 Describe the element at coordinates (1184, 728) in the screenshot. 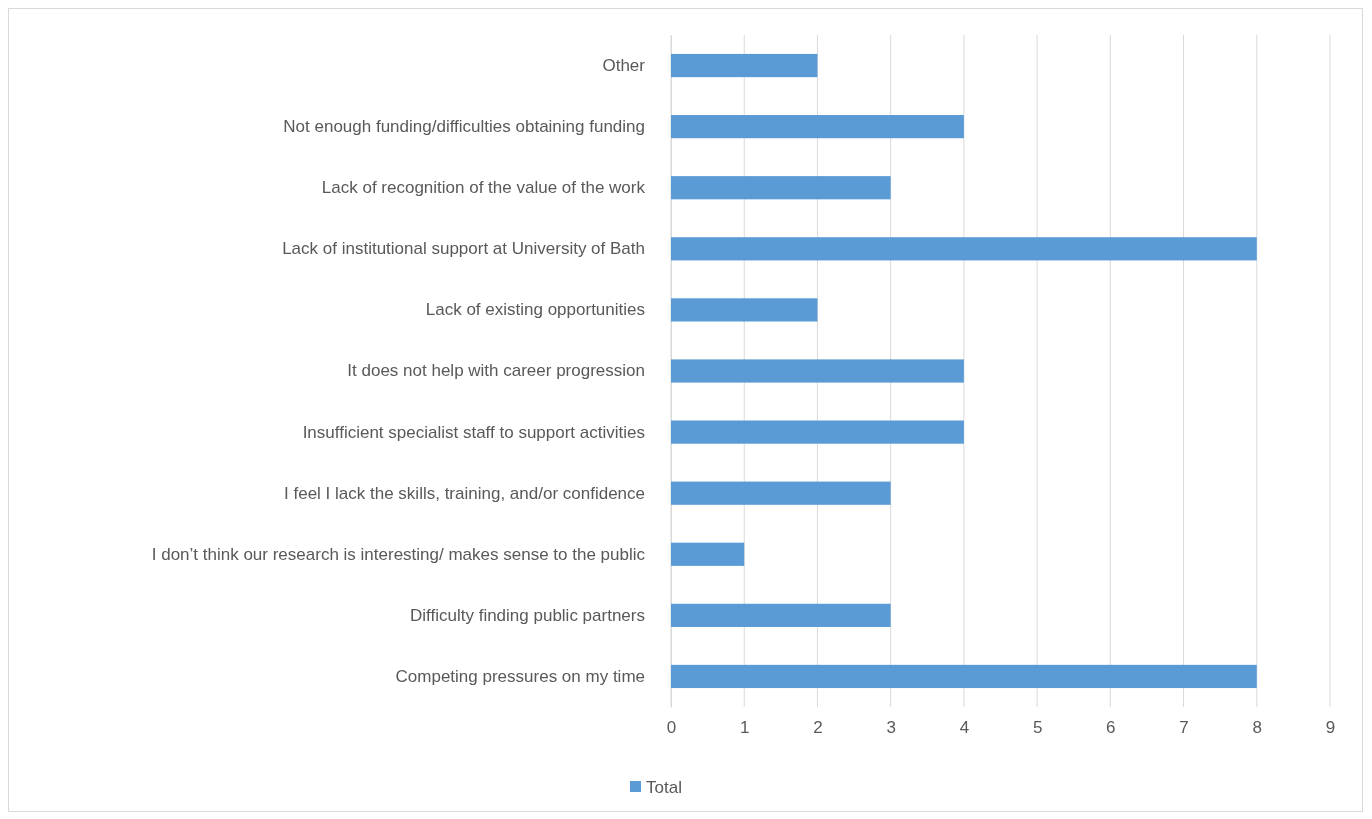

I see `x-tick-label: 7` at that location.